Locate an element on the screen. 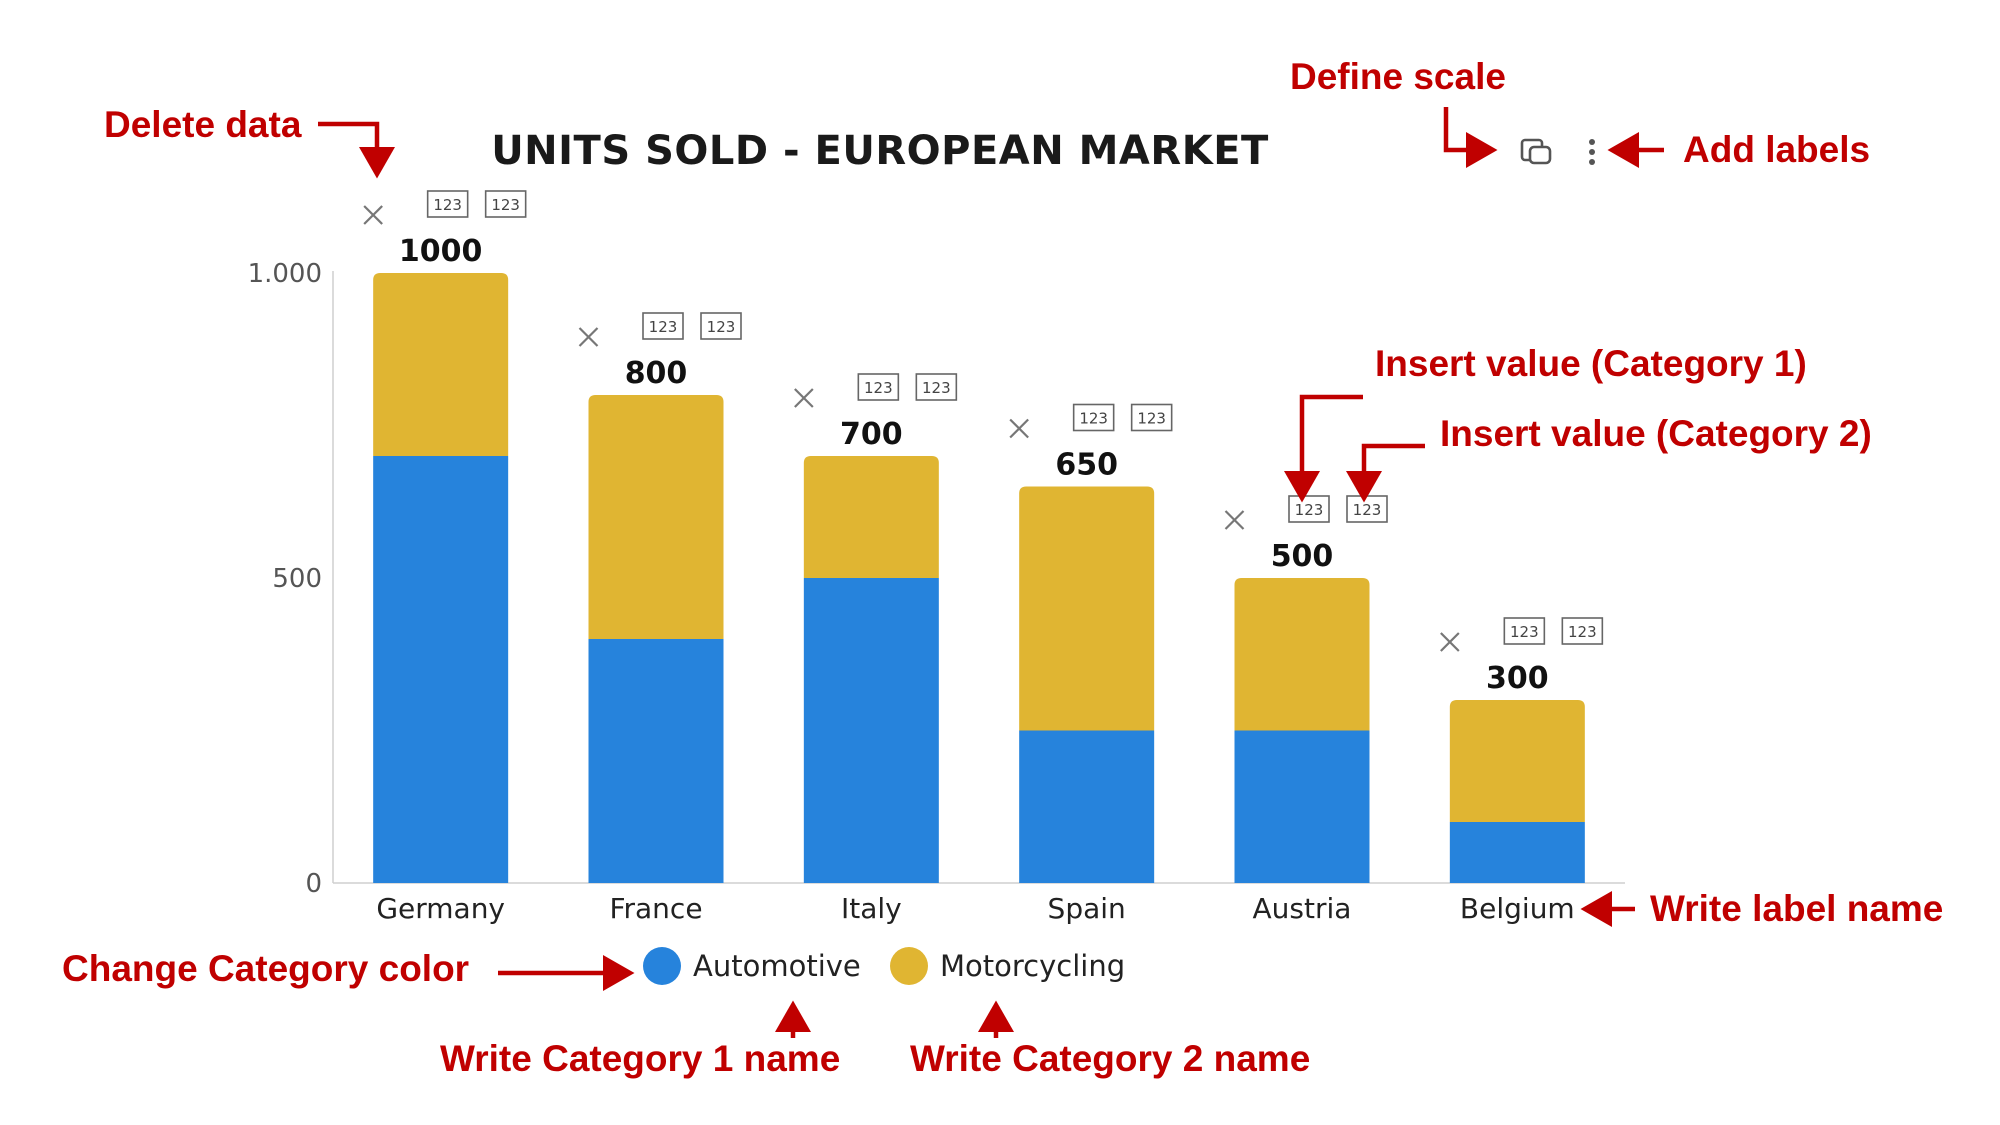 This screenshot has width=2000, height=1125. legend-label-motorcycling: Motorcycling is located at coordinates (1033, 966).